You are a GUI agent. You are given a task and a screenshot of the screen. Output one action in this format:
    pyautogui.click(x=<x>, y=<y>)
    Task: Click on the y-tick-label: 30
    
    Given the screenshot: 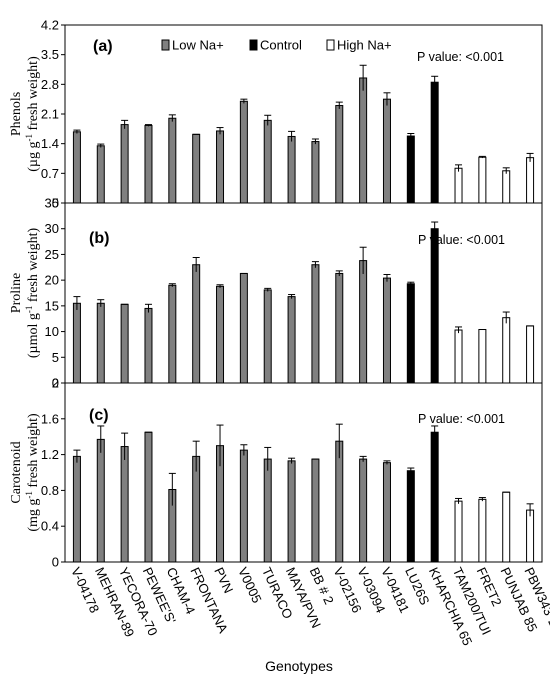 What is the action you would take?
    pyautogui.click(x=52, y=228)
    